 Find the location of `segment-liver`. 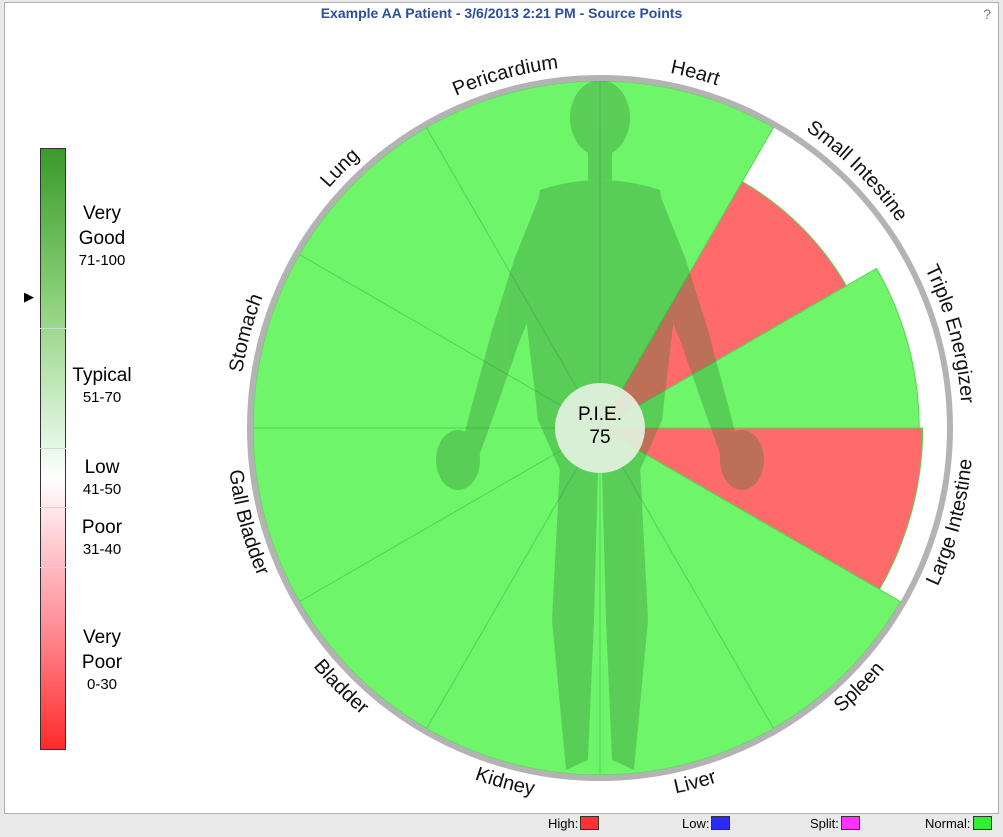

segment-liver is located at coordinates (687, 601).